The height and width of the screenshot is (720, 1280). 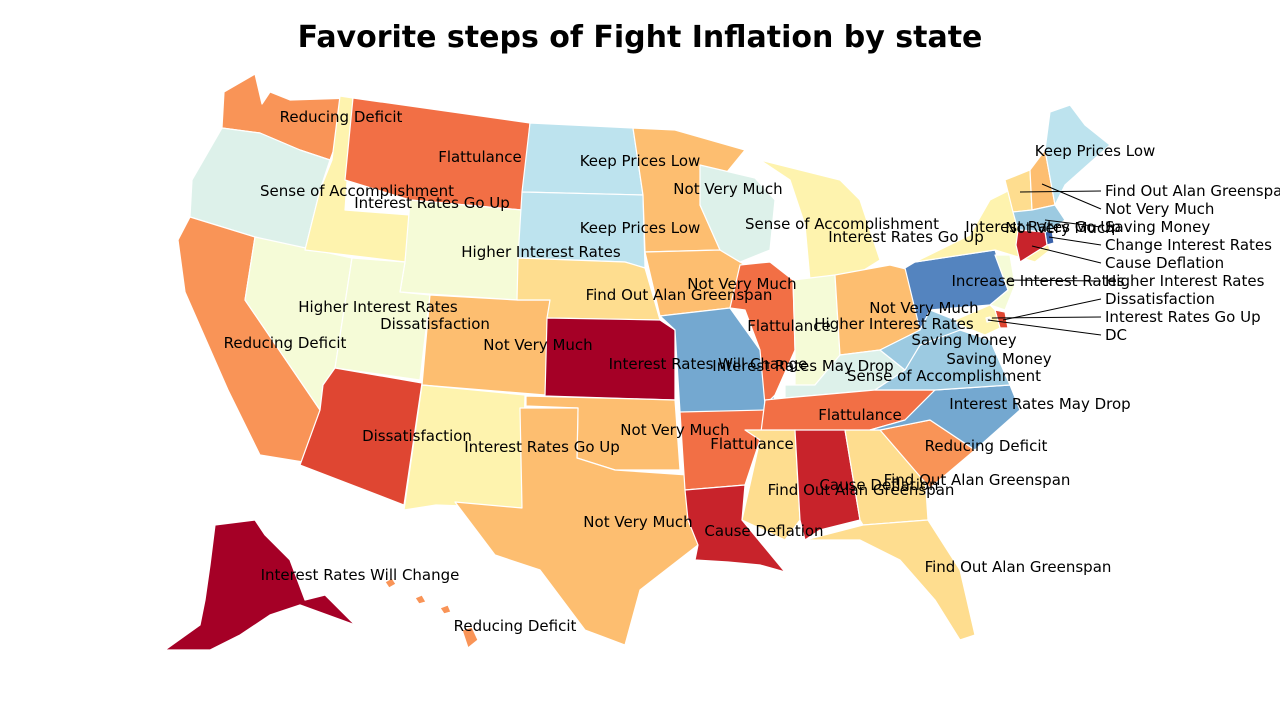 I want to click on state-label-nh: Not Very Much, so click(x=1059, y=228).